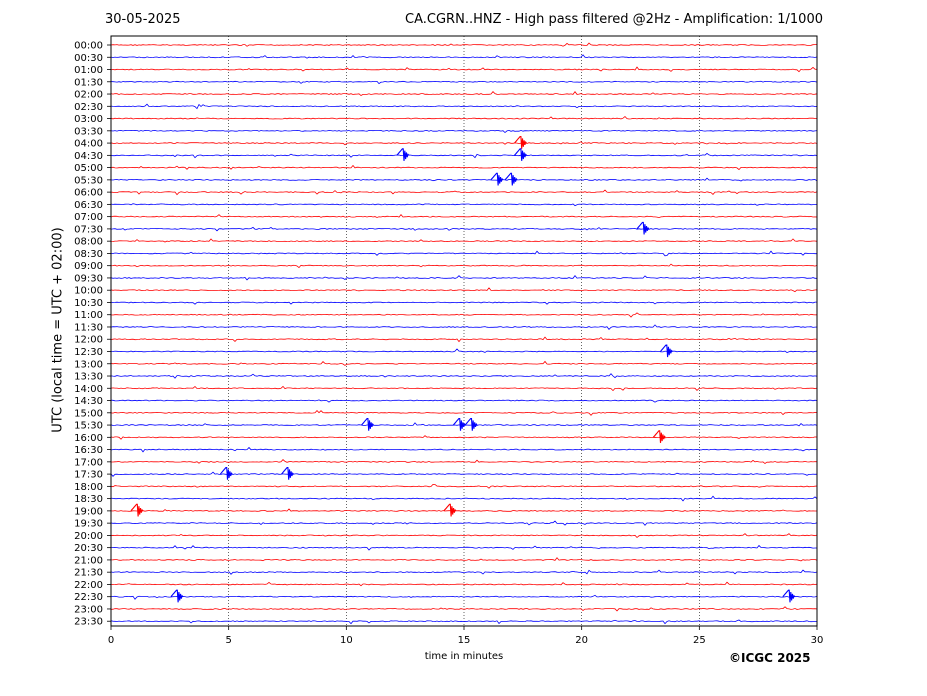 This screenshot has height=696, width=927. Describe the element at coordinates (88, 462) in the screenshot. I see `y-tick-label: 17:00` at that location.